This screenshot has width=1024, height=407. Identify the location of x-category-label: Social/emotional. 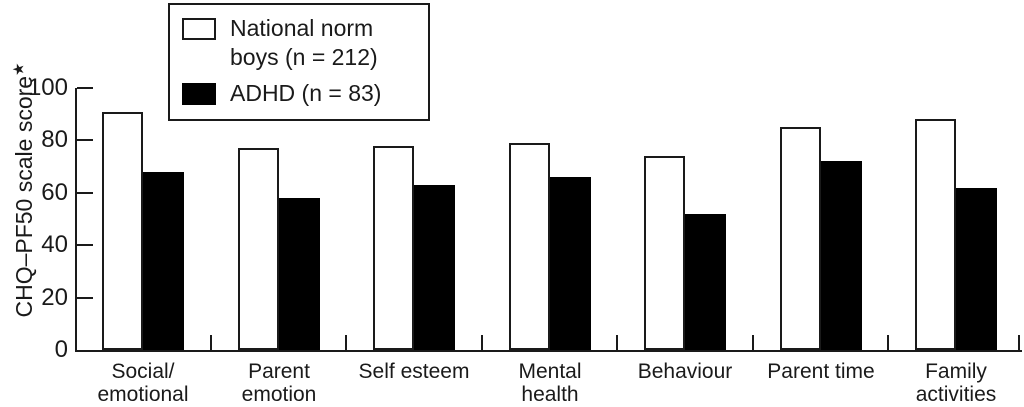
(143, 383).